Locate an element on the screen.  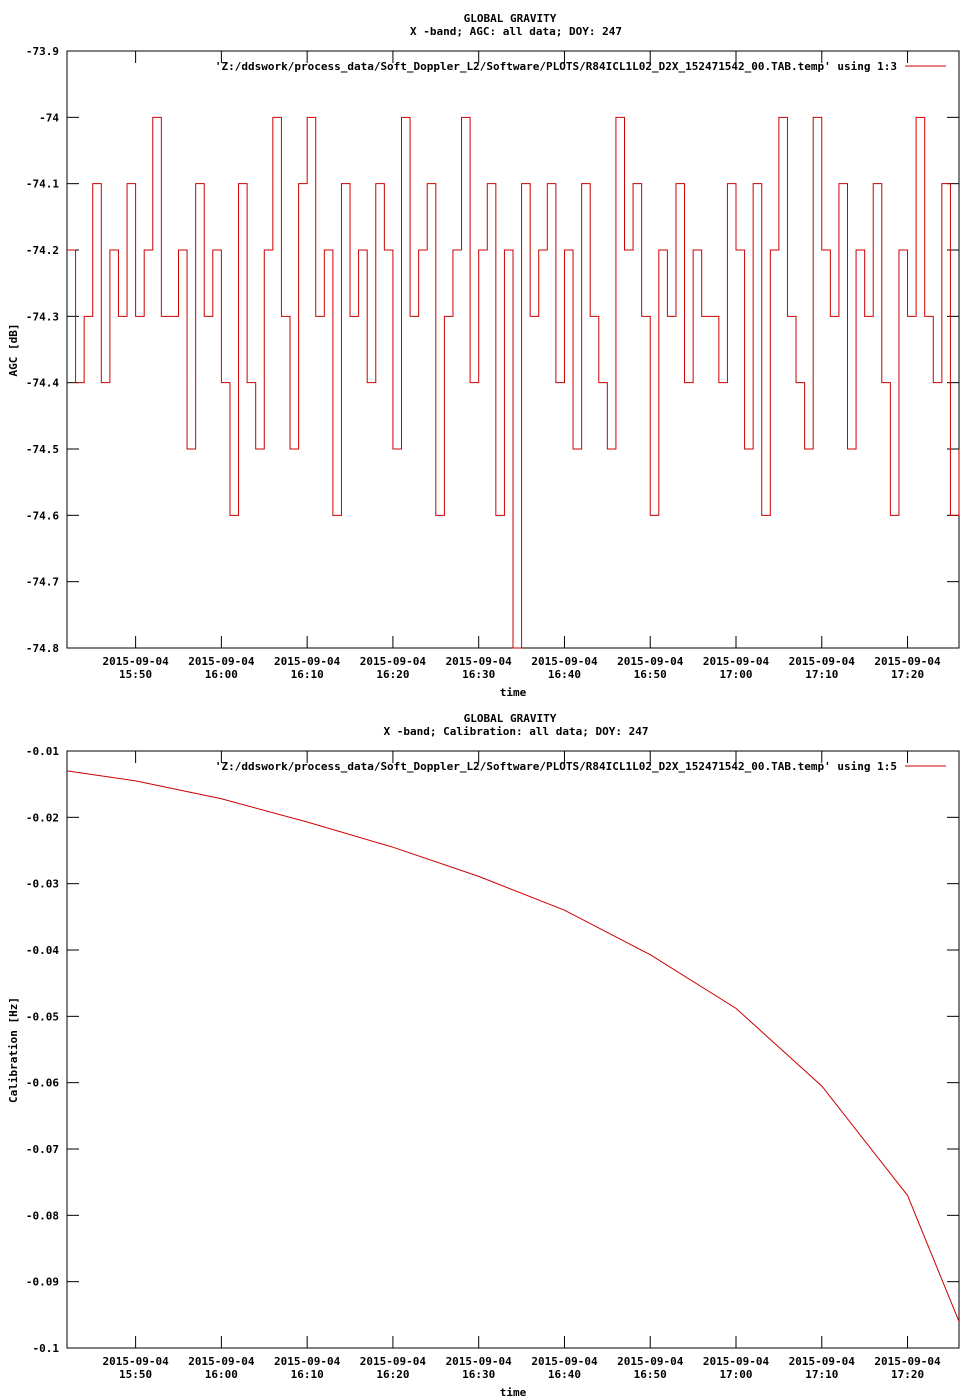
y-tick-label: -74.7 is located at coordinates (42, 582).